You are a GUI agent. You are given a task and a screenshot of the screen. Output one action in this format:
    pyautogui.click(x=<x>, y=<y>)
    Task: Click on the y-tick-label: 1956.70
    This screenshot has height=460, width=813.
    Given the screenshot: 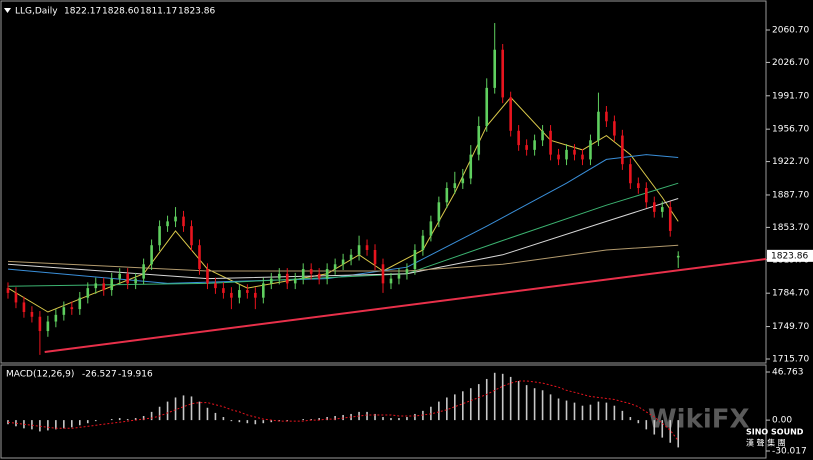 What is the action you would take?
    pyautogui.click(x=790, y=130)
    